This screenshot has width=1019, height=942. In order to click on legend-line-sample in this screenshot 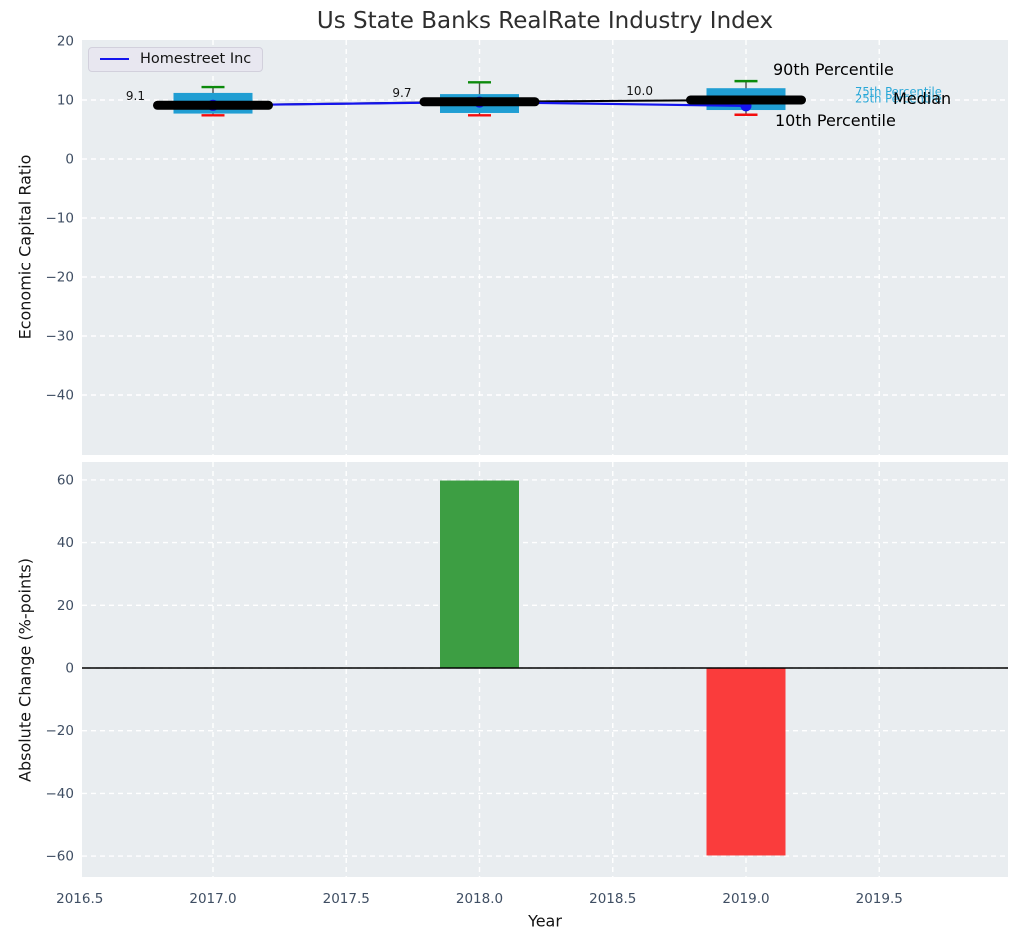, I will do `click(114, 59)`.